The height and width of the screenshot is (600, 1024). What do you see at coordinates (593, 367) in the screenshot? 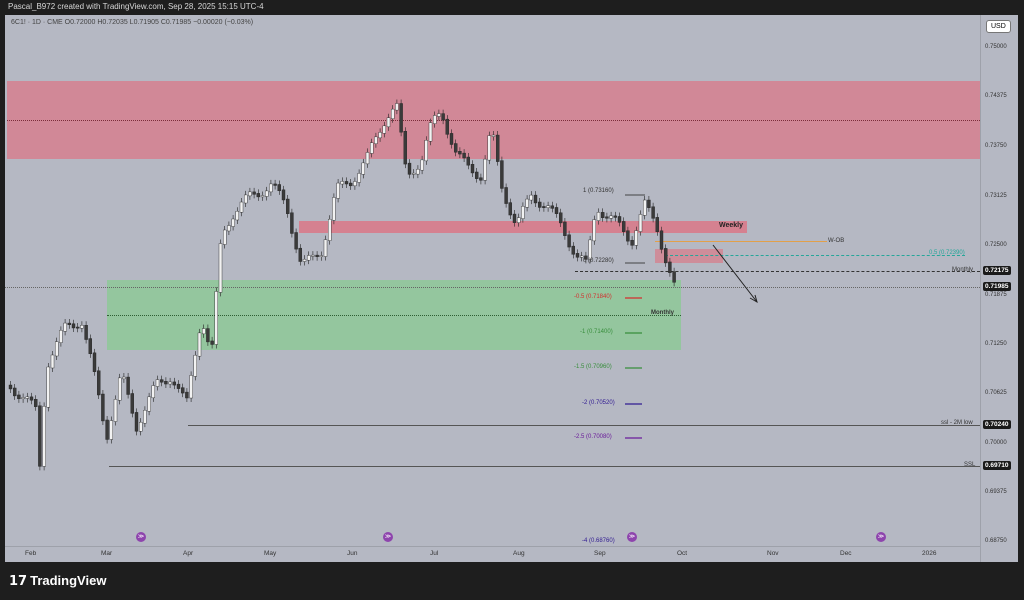
I see `fib-m15-label: -1.5 (0.70960)` at bounding box center [593, 367].